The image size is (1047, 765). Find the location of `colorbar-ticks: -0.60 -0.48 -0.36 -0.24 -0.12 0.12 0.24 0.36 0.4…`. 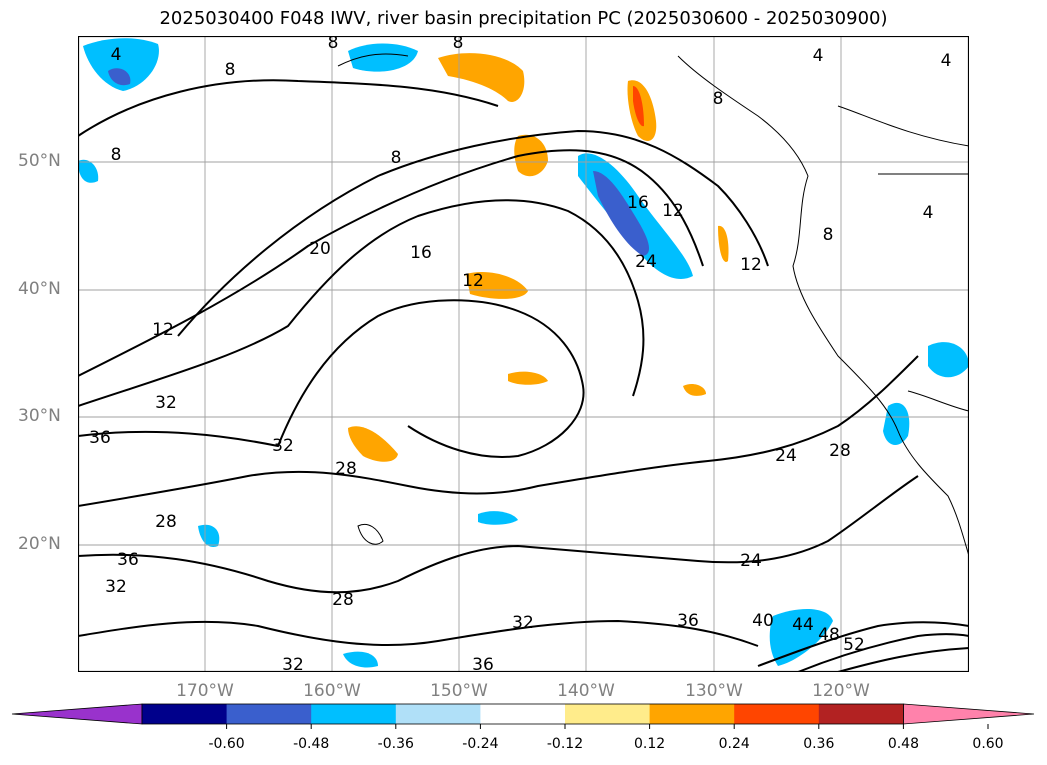

colorbar-ticks: -0.60 -0.48 -0.36 -0.24 -0.12 0.12 0.24 0.36 0.4… is located at coordinates (606, 738).